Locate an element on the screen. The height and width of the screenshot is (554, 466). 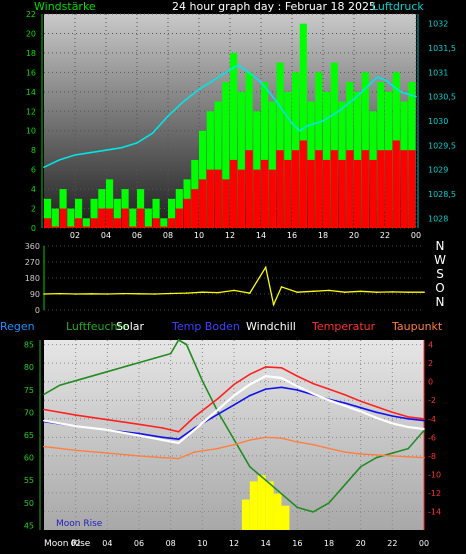
moon-rise-label-axis: Moon Rise is located at coordinates (67, 544).